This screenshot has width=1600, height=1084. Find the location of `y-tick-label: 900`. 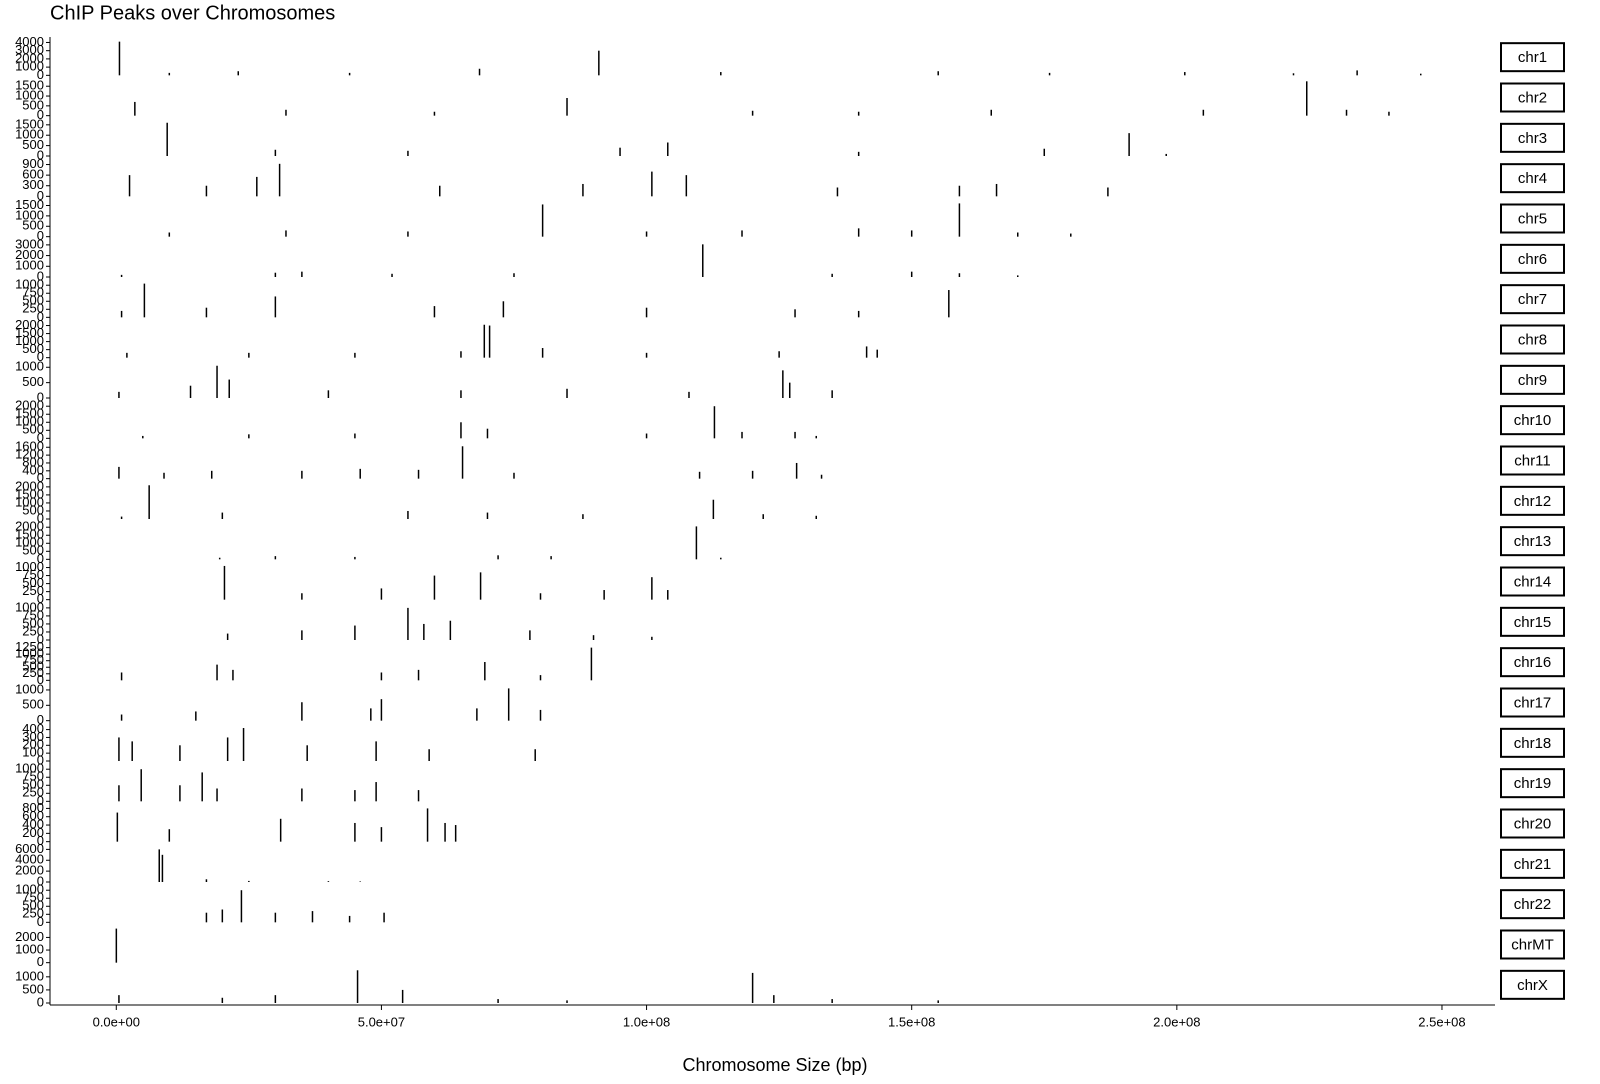

y-tick-label: 900 is located at coordinates (33, 163).